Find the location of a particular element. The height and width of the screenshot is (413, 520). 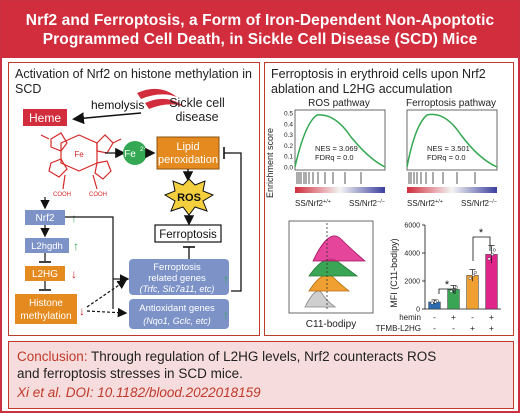

gsea-plot-ros-frame is located at coordinates (340, 140).